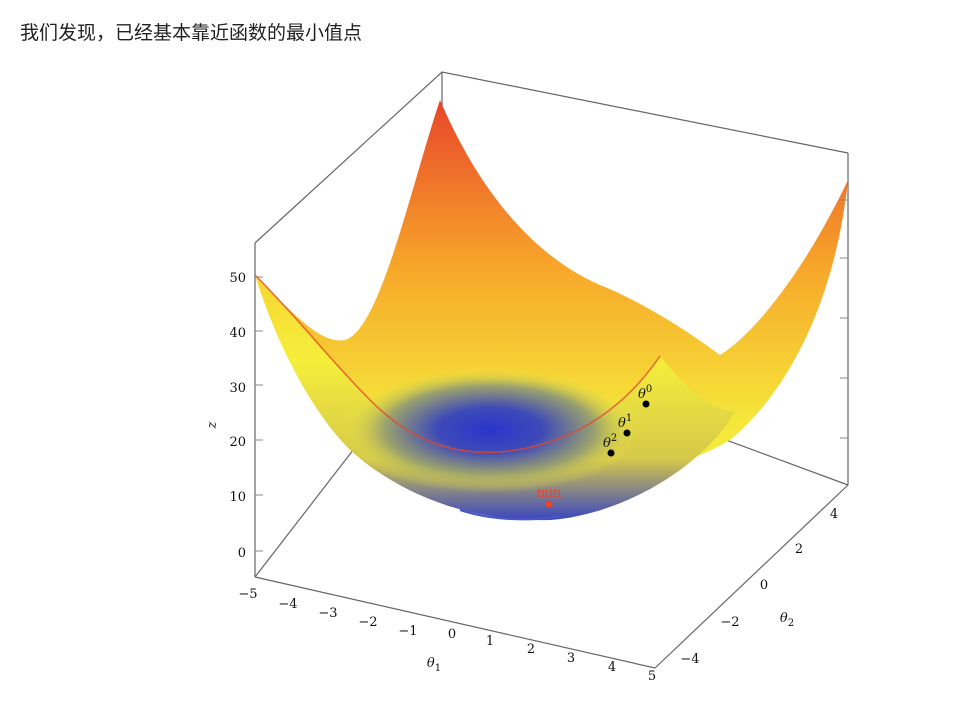 This screenshot has height=703, width=953. I want to click on x-tick: 0, so click(452, 634).